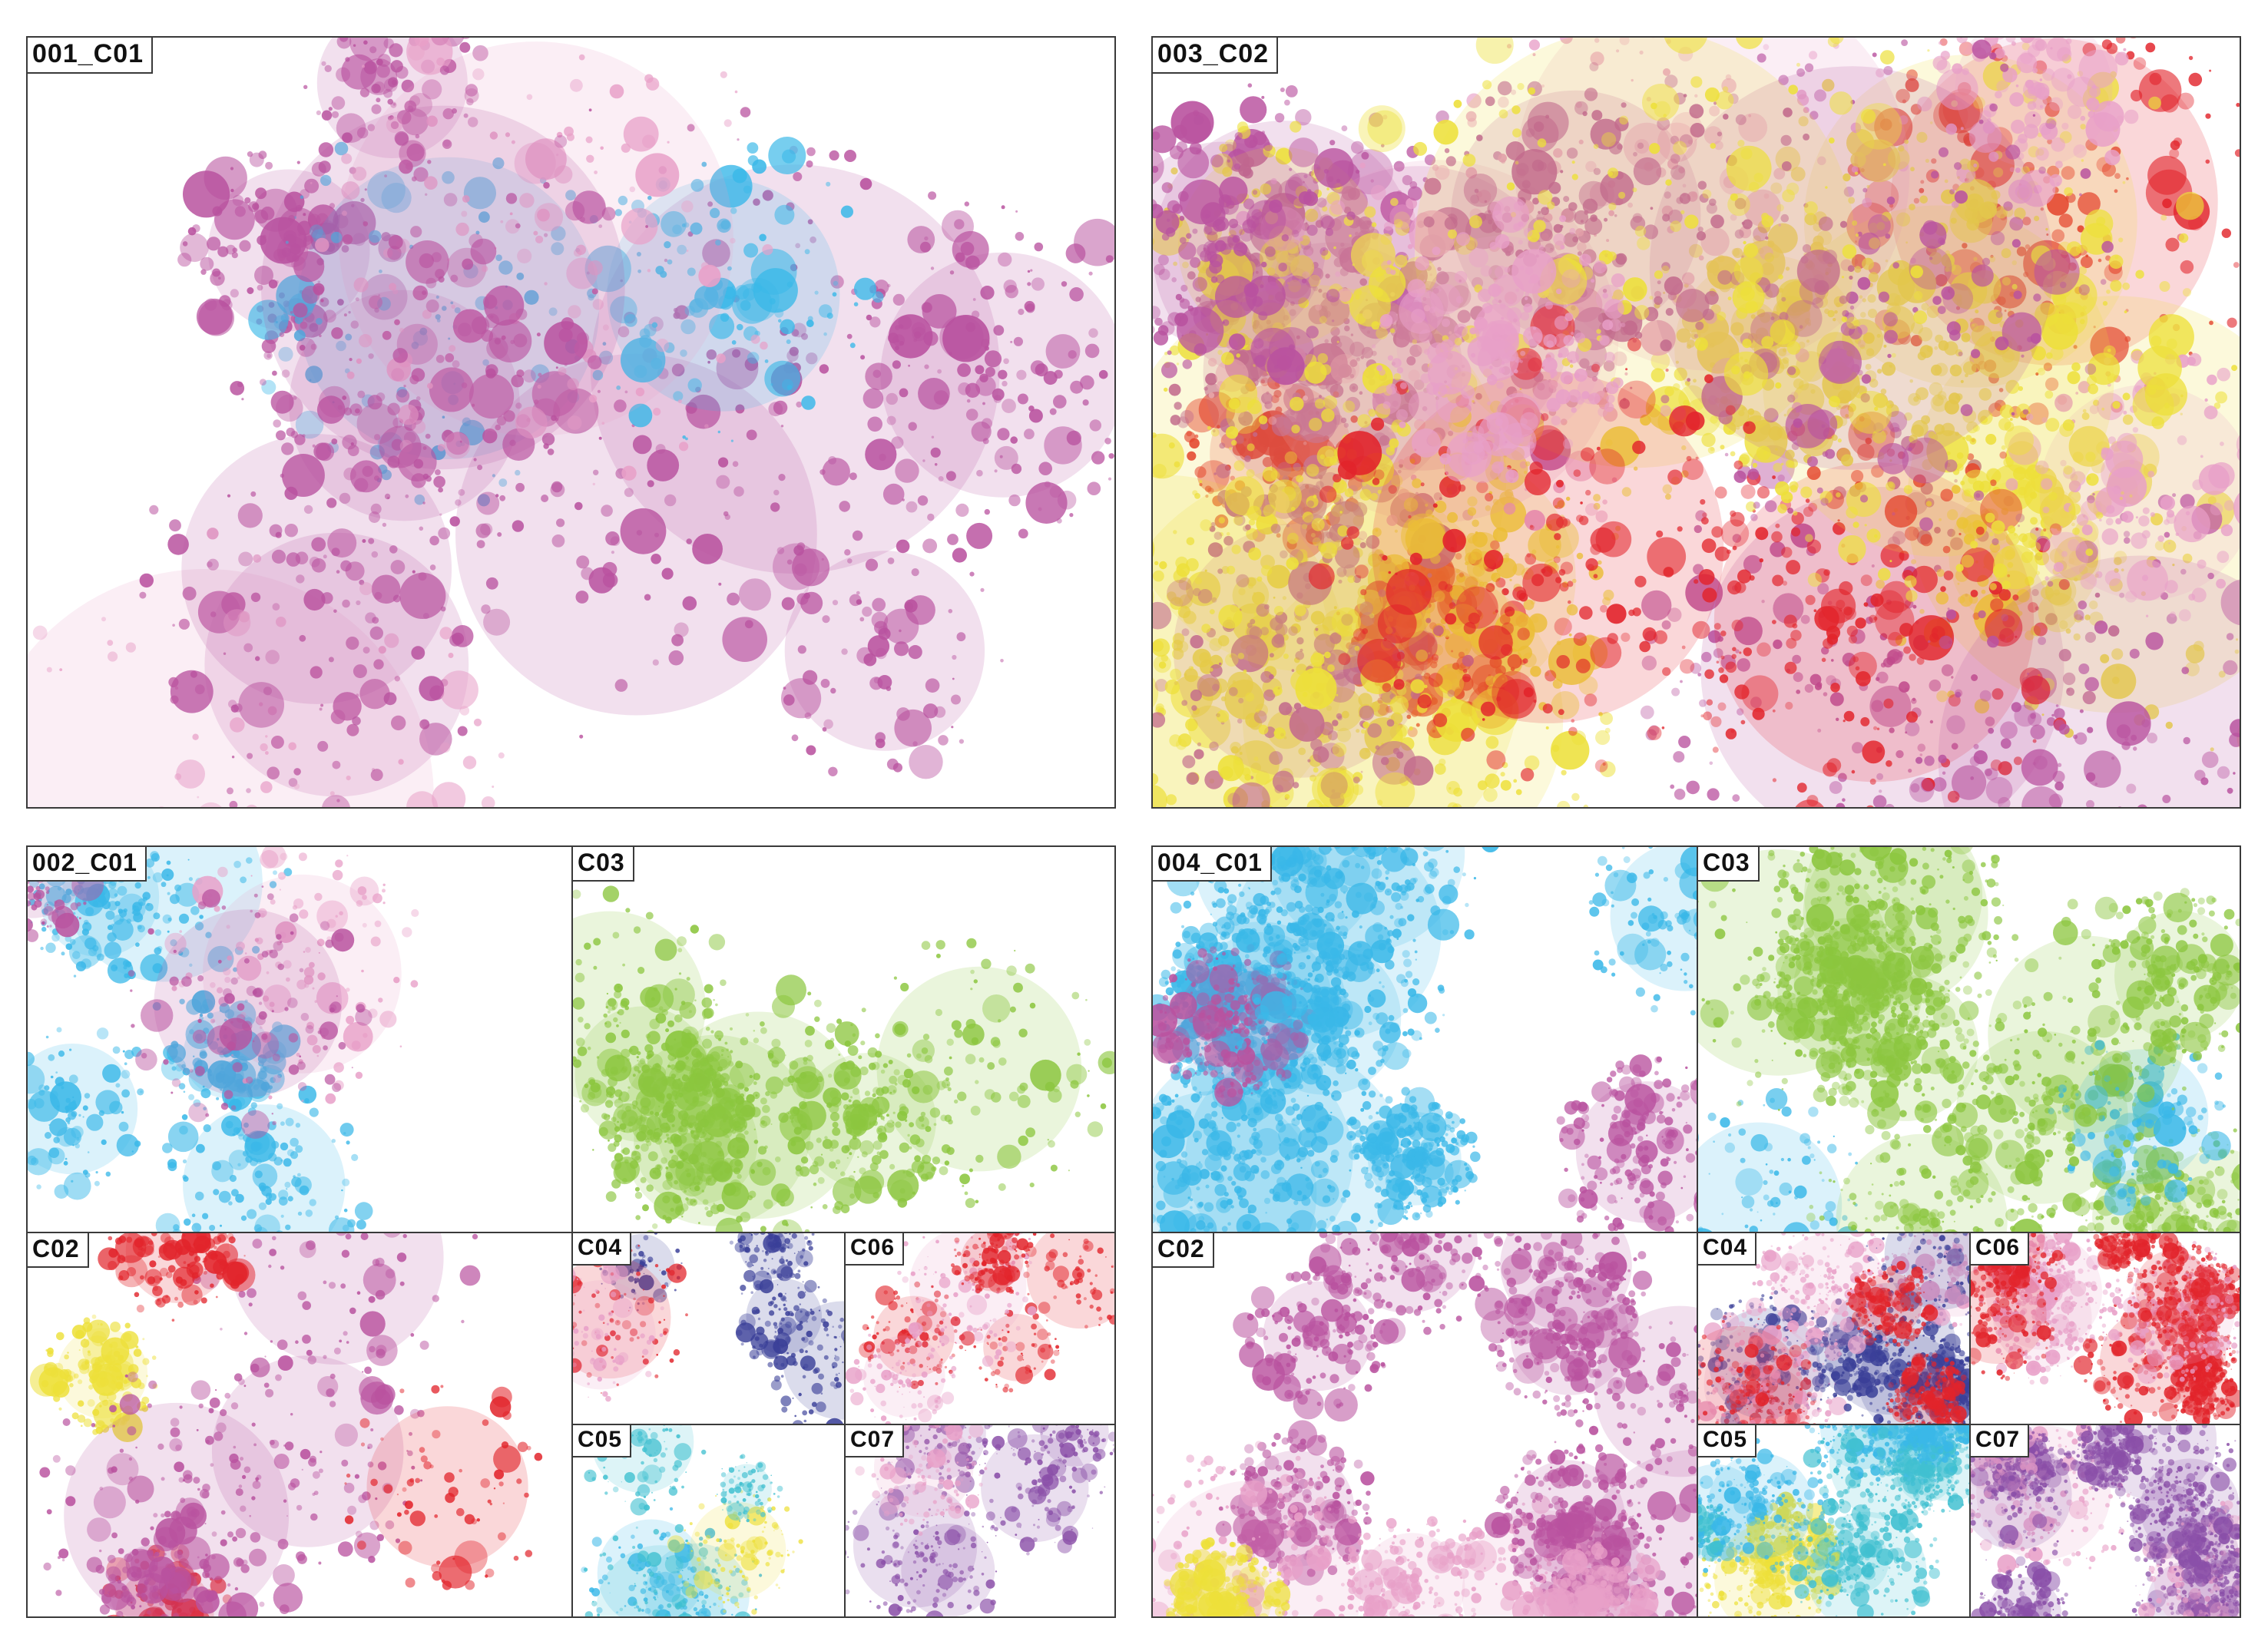 The height and width of the screenshot is (1651, 2268). Describe the element at coordinates (1212, 865) in the screenshot. I see `tile-label: 004_C01` at that location.